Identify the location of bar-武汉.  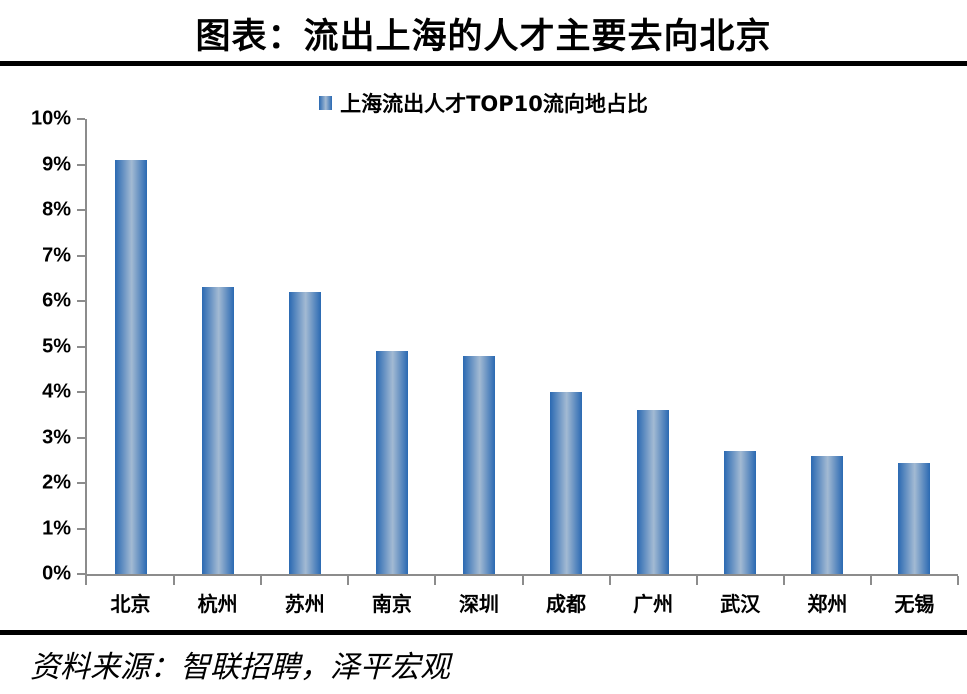
(740, 512).